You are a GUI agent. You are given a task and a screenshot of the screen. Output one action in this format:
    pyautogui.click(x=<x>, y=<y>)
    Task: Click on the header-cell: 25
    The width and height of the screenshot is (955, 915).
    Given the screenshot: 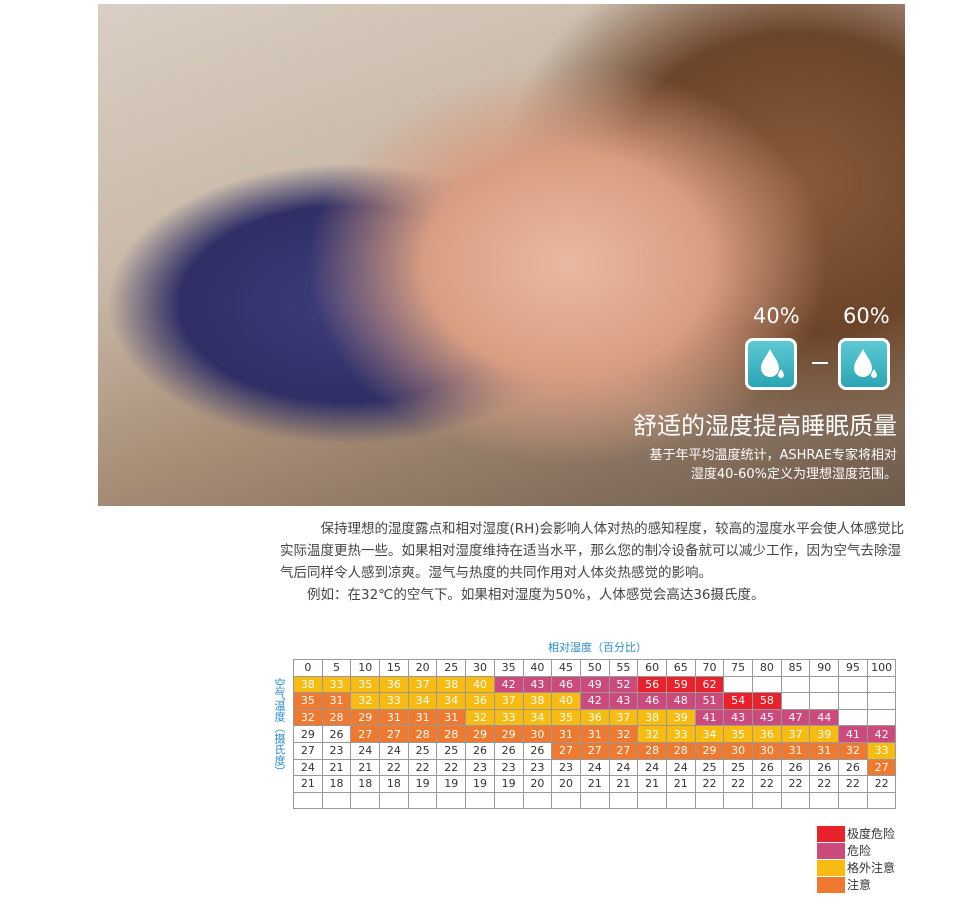 What is the action you would take?
    pyautogui.click(x=451, y=668)
    